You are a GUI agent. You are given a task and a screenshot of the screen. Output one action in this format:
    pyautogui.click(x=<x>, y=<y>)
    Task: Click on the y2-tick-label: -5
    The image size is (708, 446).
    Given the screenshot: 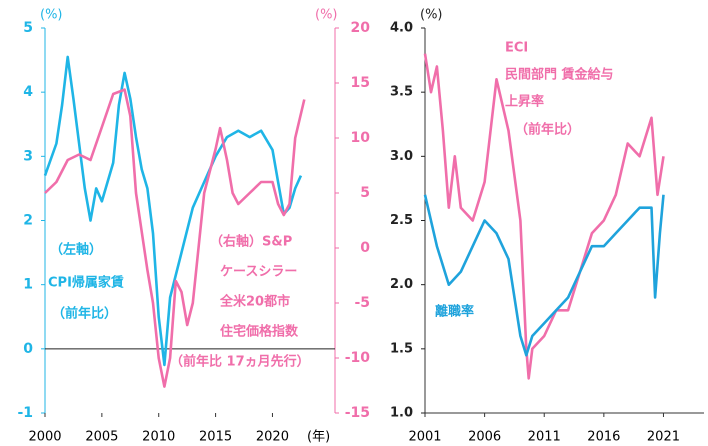 What is the action you would take?
    pyautogui.click(x=362, y=303)
    